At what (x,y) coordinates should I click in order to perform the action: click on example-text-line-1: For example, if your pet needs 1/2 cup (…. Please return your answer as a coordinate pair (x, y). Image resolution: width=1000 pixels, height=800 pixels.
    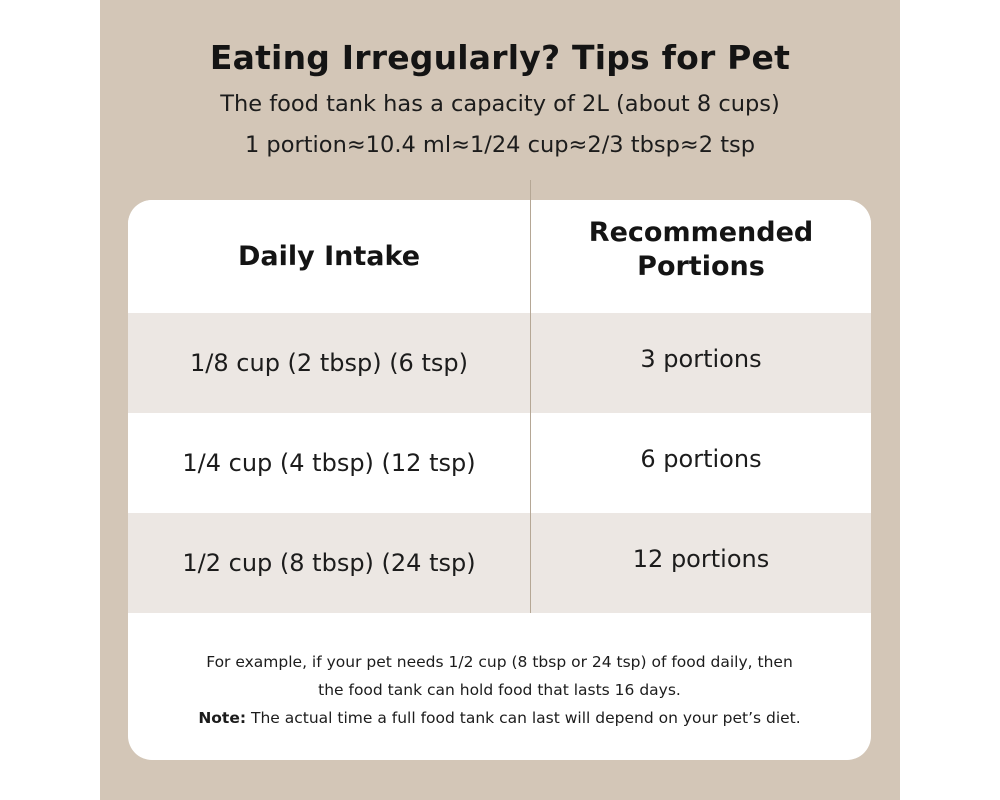
    Looking at the image, I should click on (499, 662).